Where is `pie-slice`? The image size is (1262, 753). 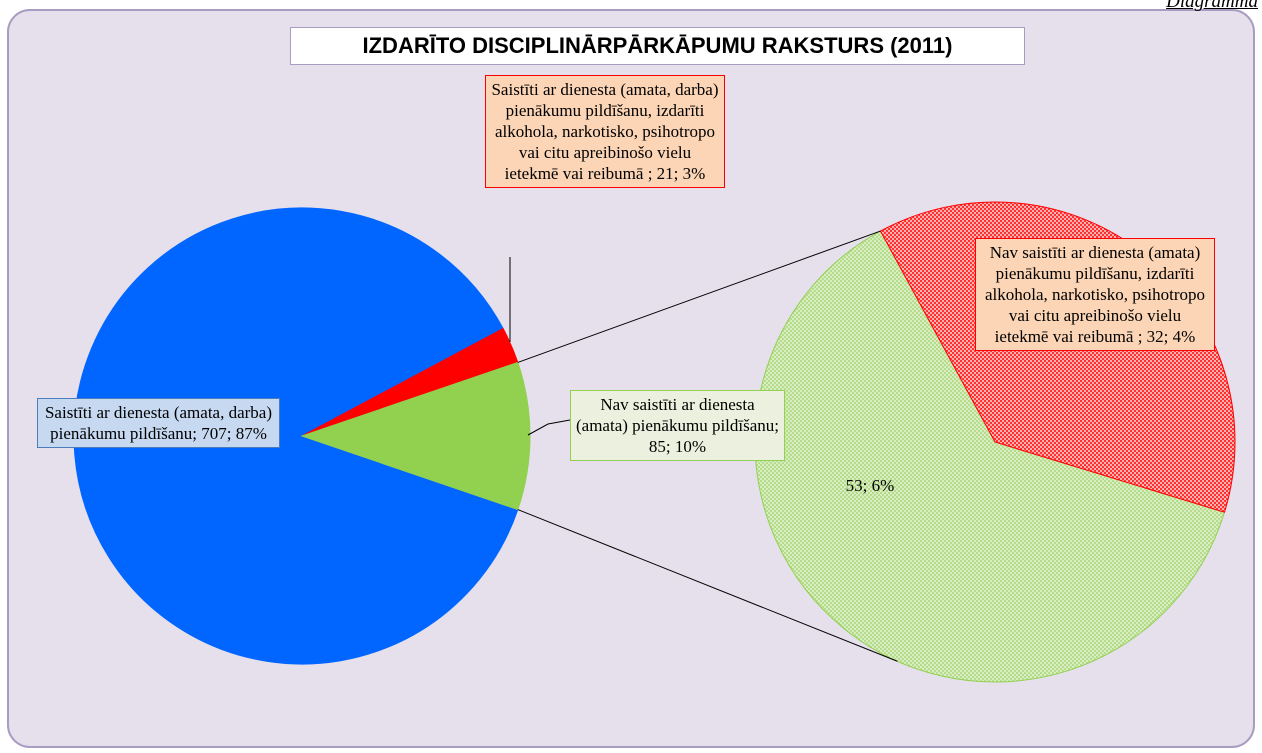
pie-slice is located at coordinates (415, 436).